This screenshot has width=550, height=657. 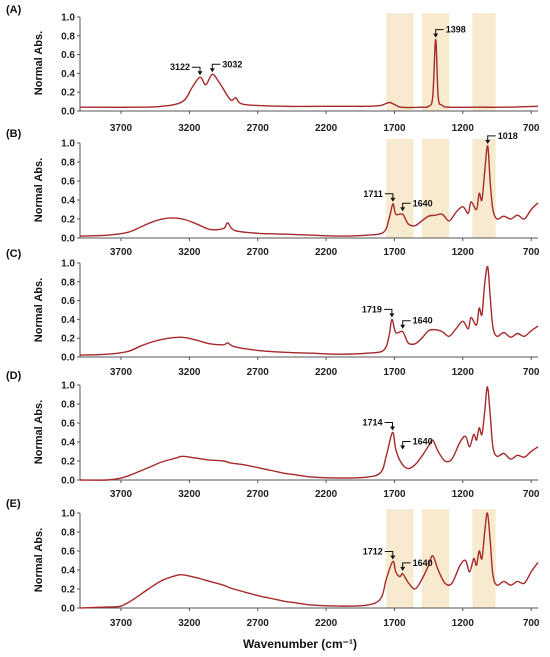 What do you see at coordinates (14, 376) in the screenshot?
I see `panel-label: (D)` at bounding box center [14, 376].